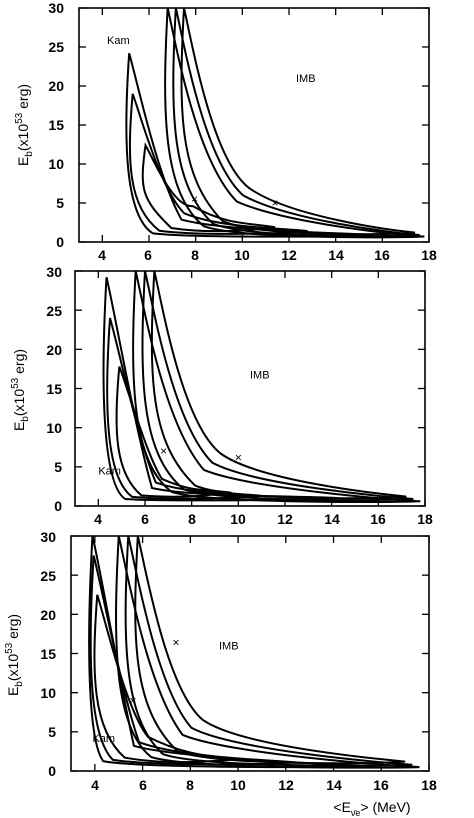  I want to click on x-axis-title-open: <E, so click(342, 807).